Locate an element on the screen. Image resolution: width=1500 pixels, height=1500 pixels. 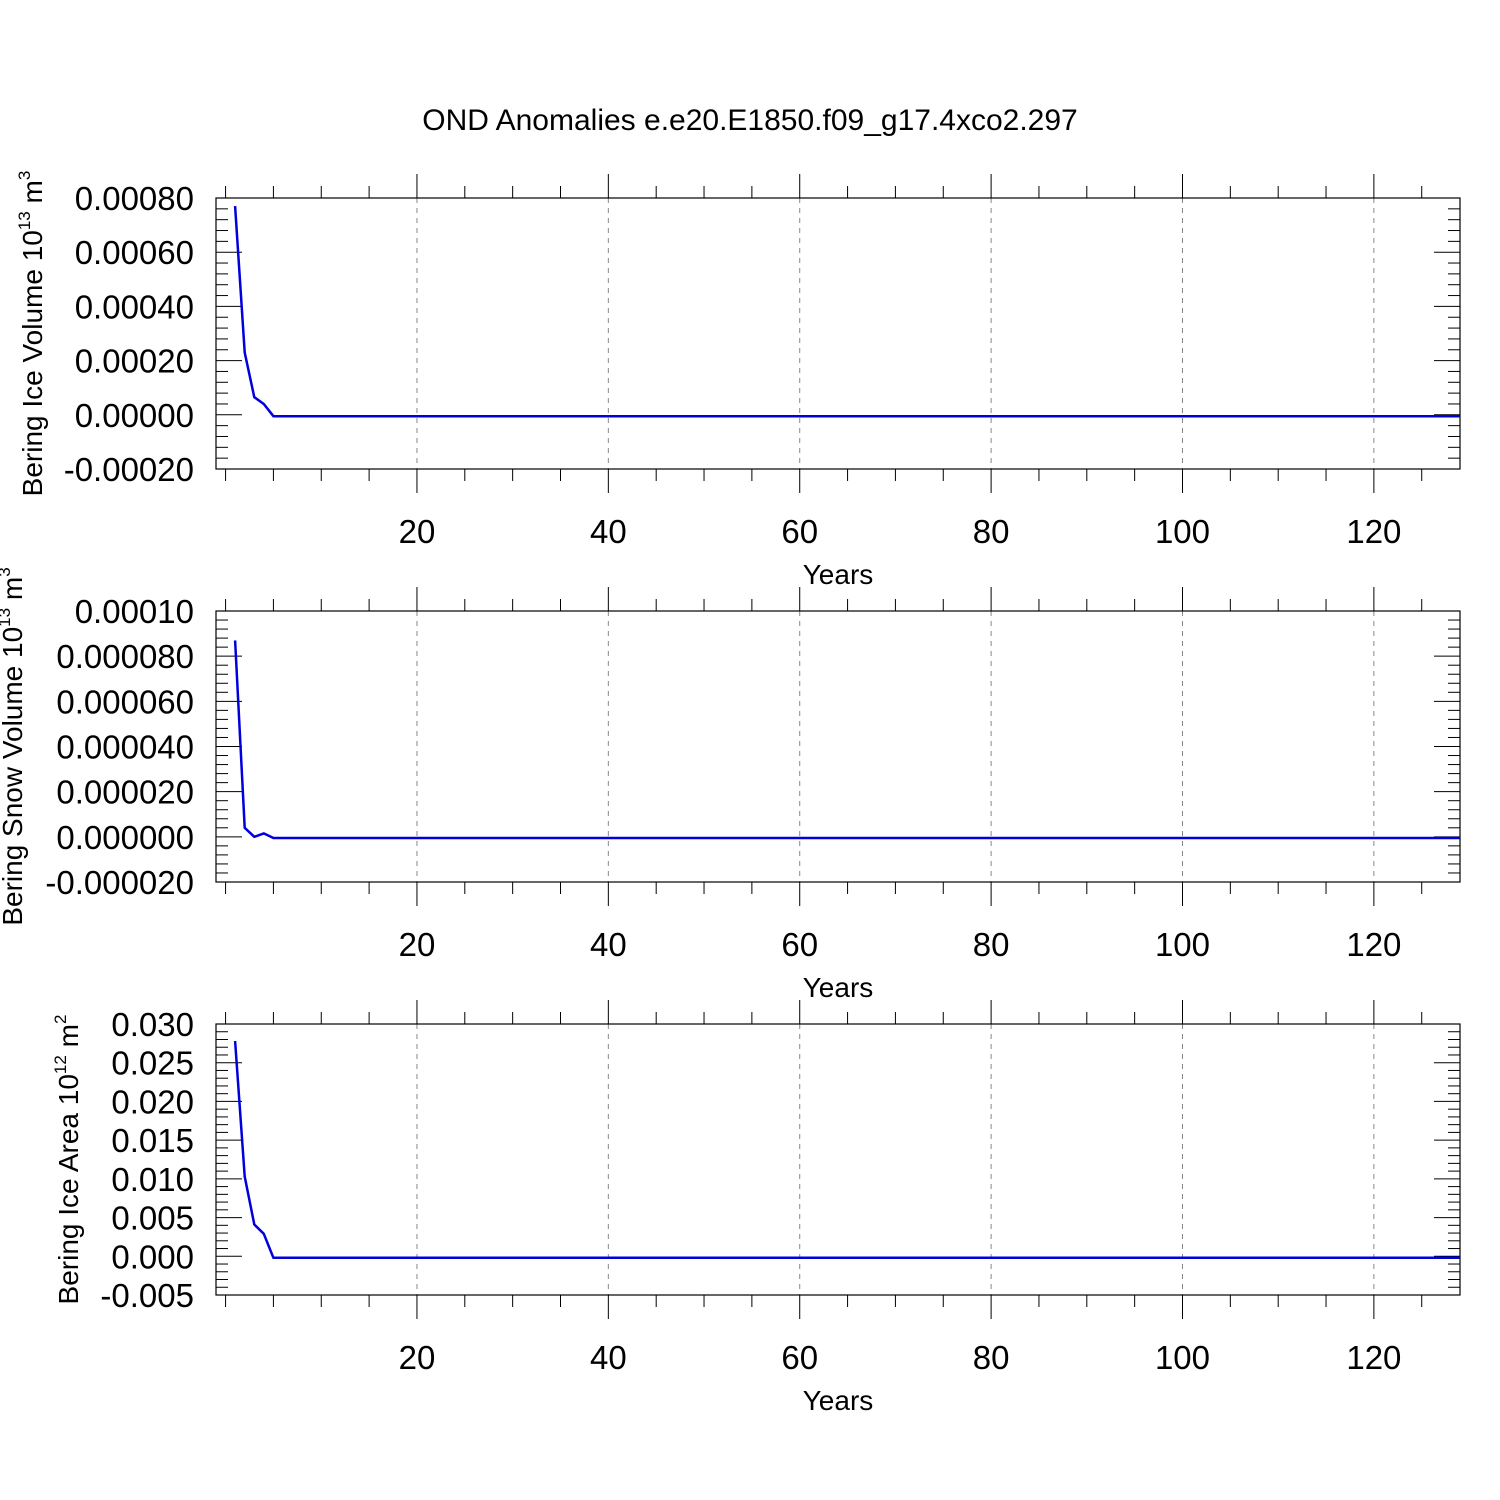
y-tick-label: 0.030 is located at coordinates (152, 1024).